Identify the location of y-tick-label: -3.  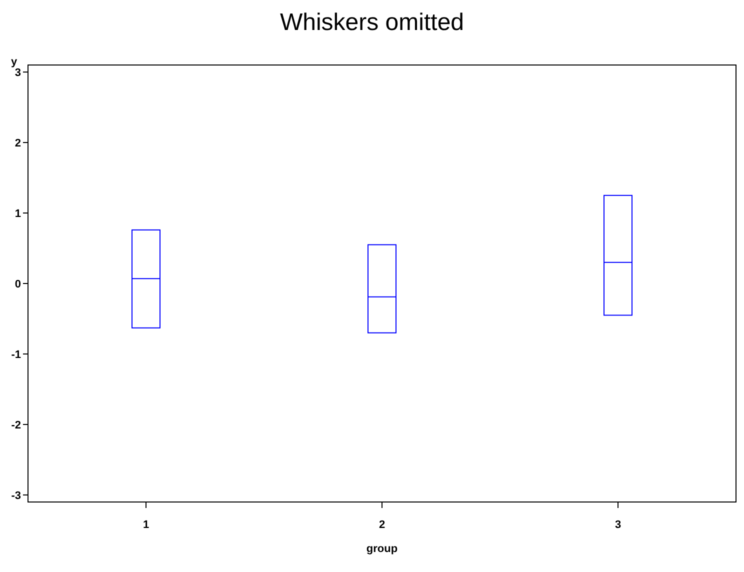
(16, 496).